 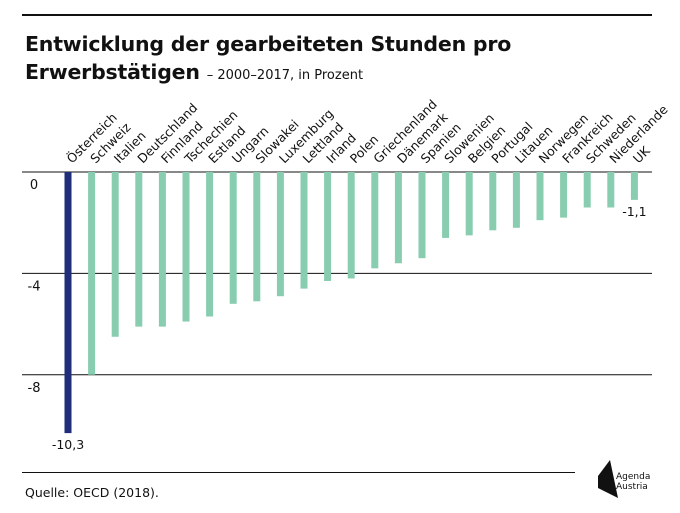 I want to click on y-tick-label: 0, so click(x=34, y=185).